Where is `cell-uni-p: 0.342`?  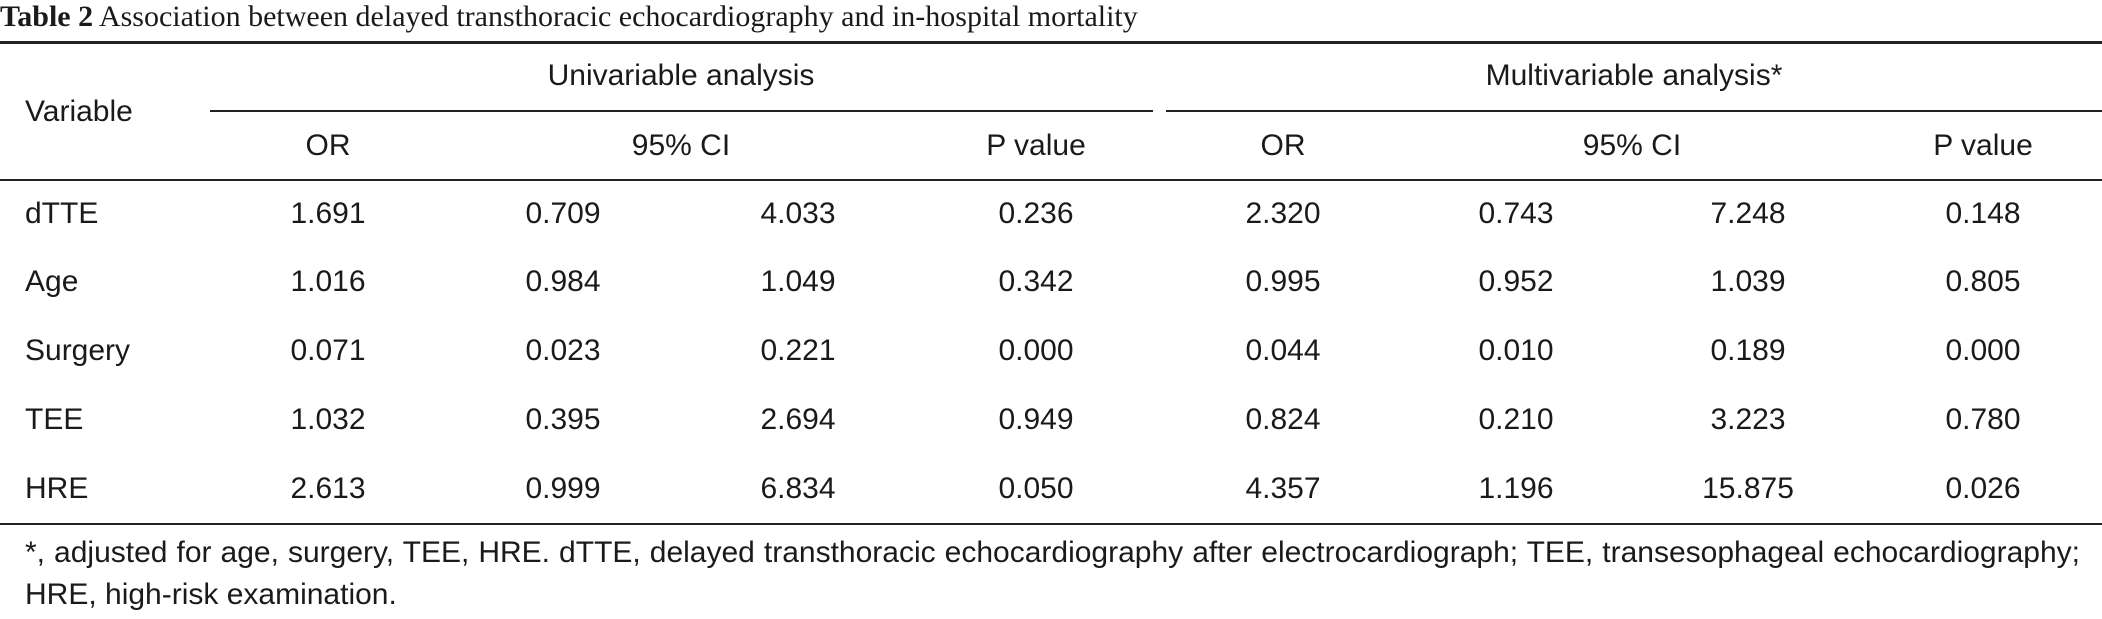 cell-uni-p: 0.342 is located at coordinates (1036, 281).